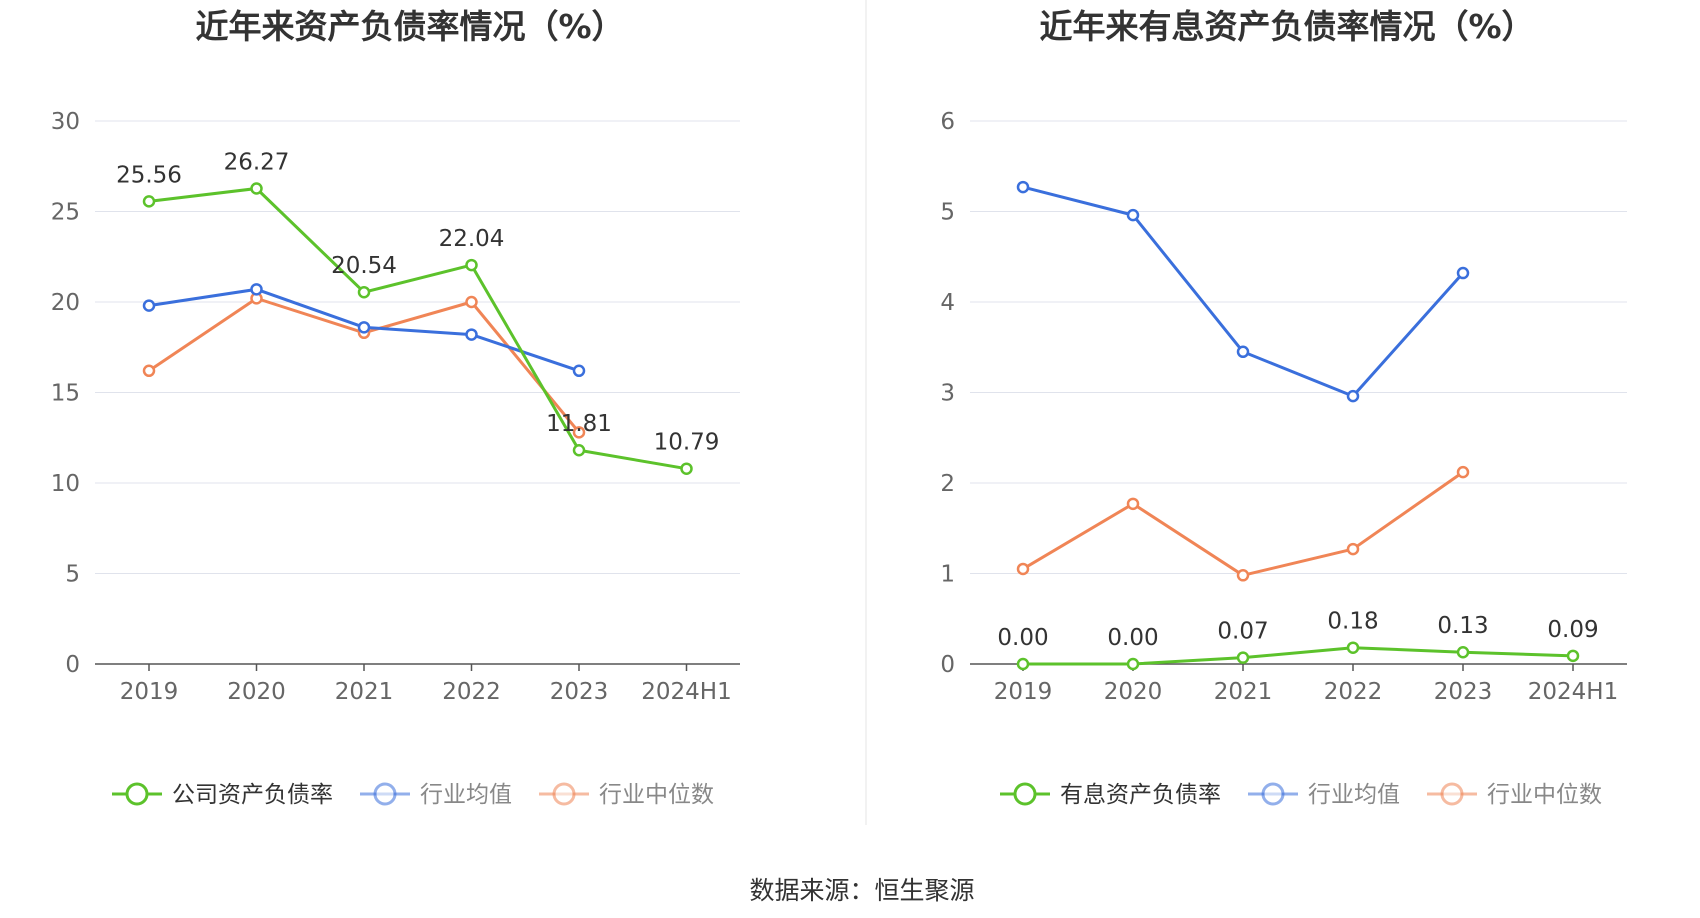 The height and width of the screenshot is (918, 1700). Describe the element at coordinates (1572, 630) in the screenshot. I see `data-label: 0.09` at that location.